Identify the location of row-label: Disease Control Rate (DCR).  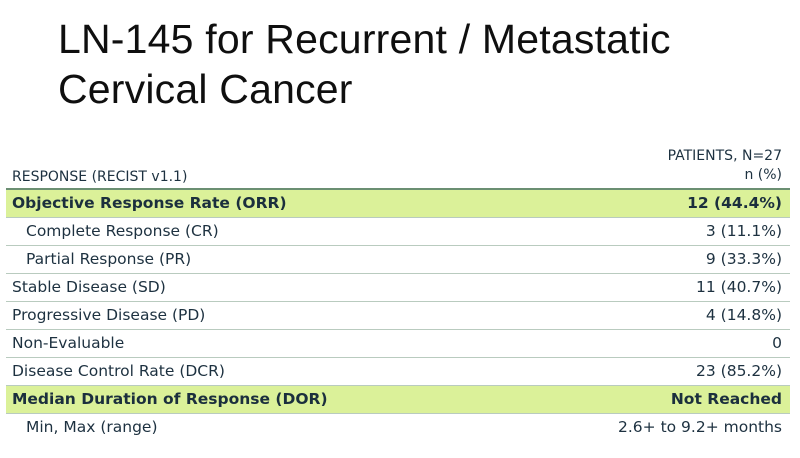
(118, 371).